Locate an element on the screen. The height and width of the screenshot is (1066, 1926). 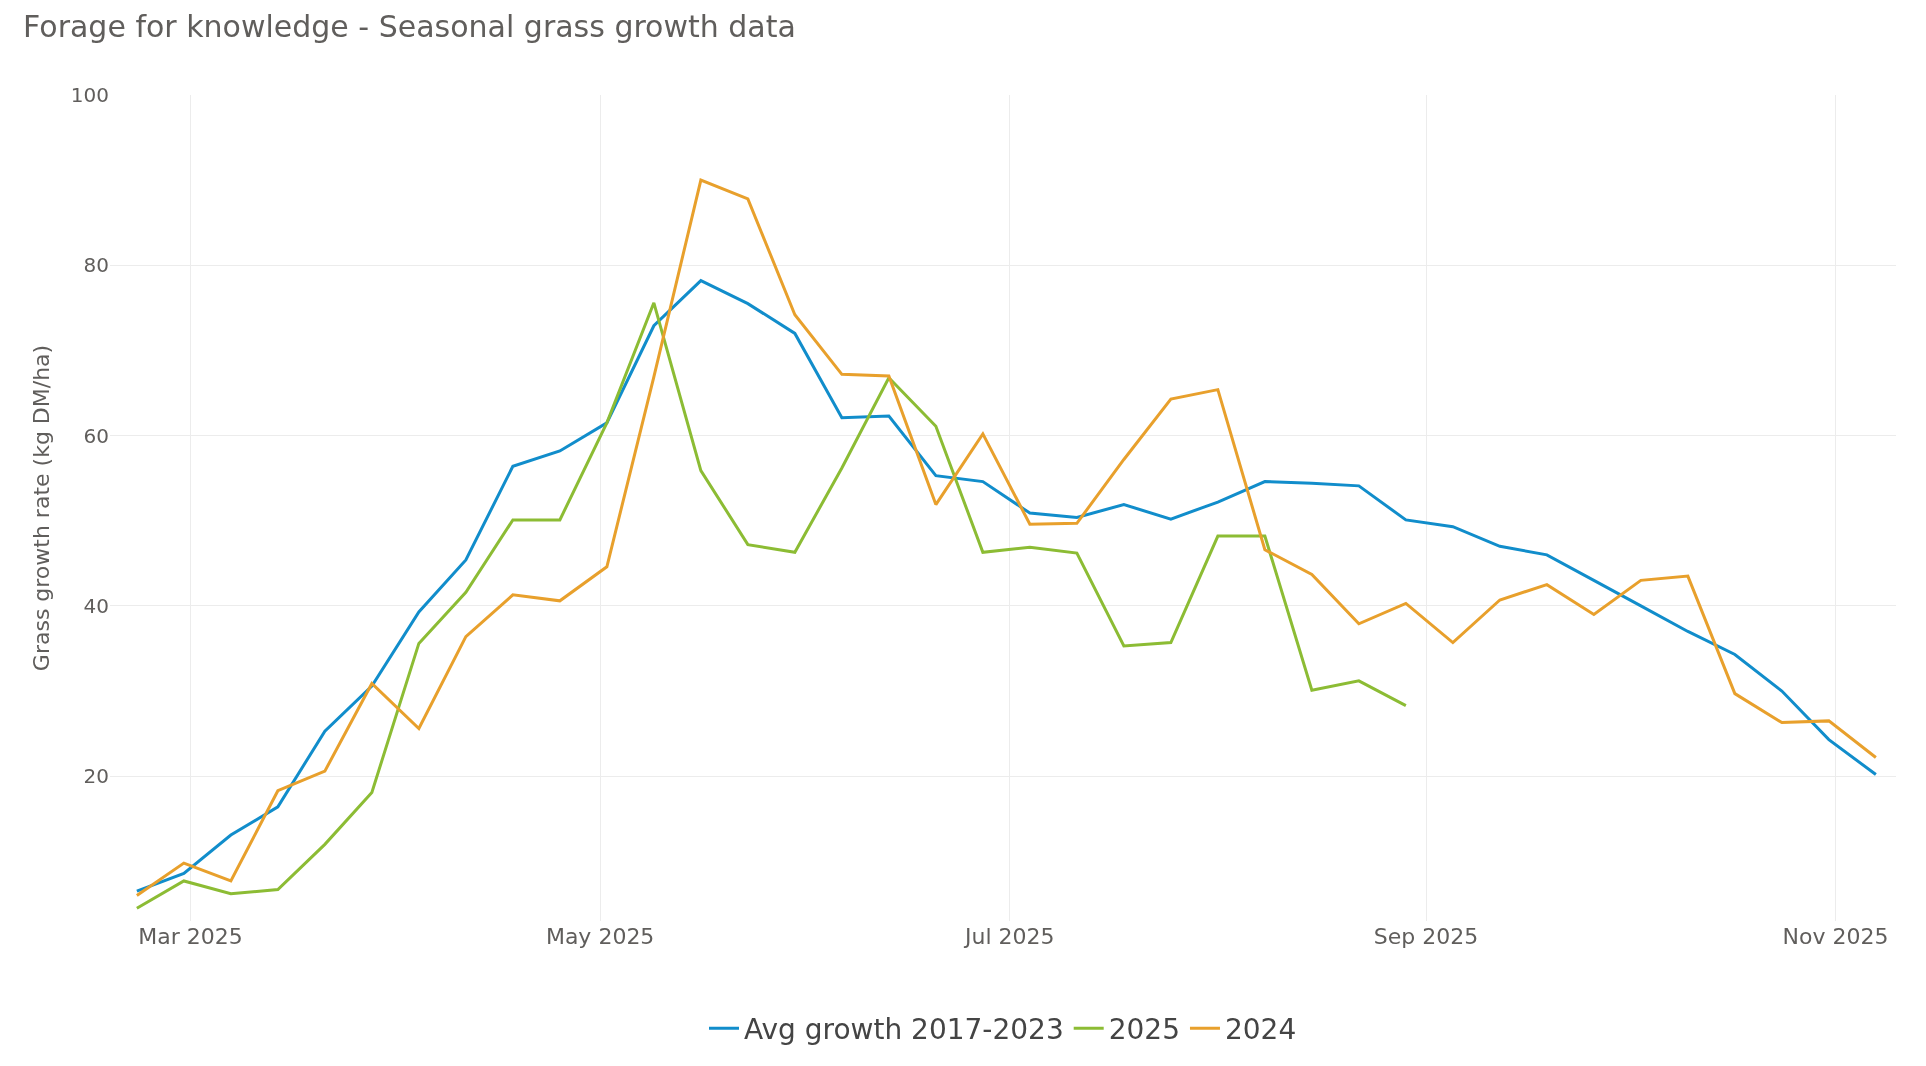
legend-label: 2025 is located at coordinates (1144, 1030).